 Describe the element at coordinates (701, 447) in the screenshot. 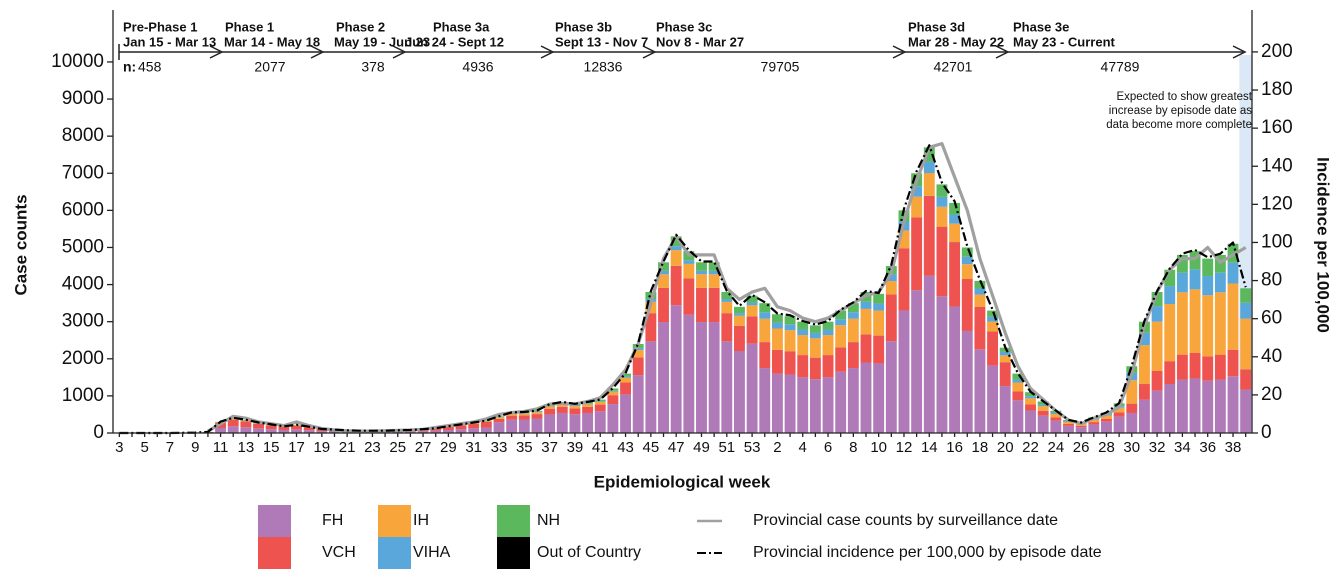

I see `x-tick-label: 49` at that location.